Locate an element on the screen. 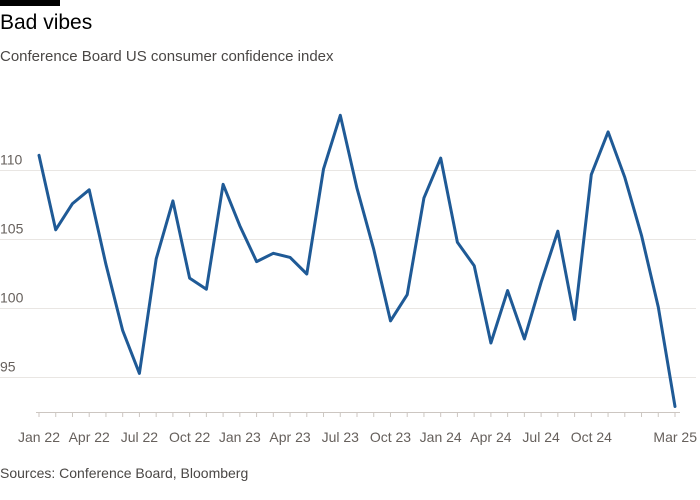 The image size is (700, 500). x-tick-label: Jul 24 is located at coordinates (541, 437).